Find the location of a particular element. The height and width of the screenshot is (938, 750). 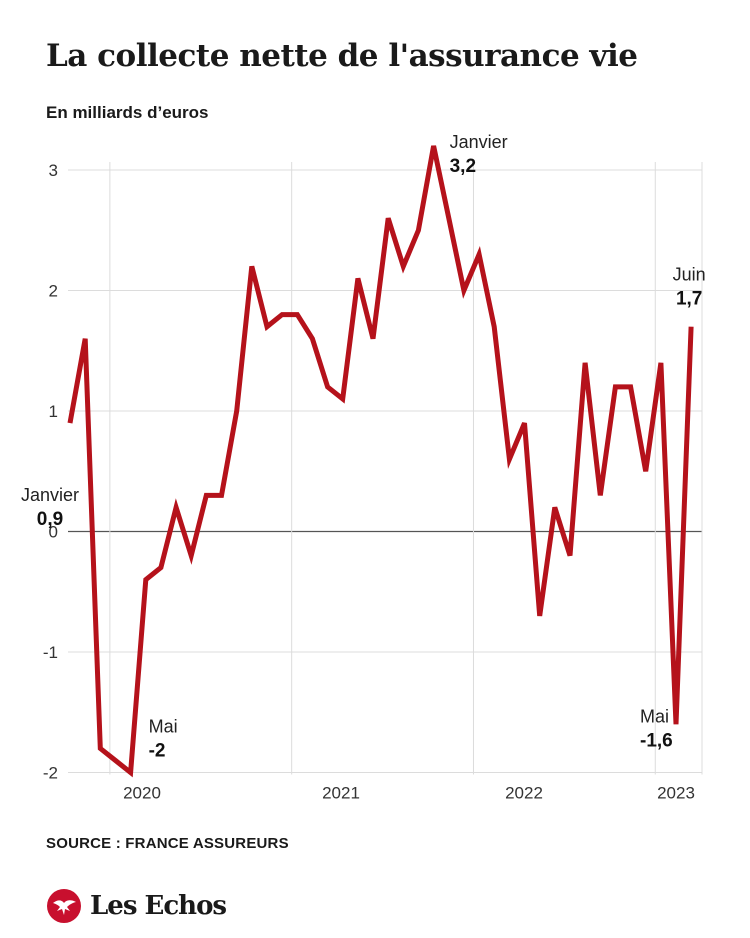

annotation-label: Juin is located at coordinates (689, 275).